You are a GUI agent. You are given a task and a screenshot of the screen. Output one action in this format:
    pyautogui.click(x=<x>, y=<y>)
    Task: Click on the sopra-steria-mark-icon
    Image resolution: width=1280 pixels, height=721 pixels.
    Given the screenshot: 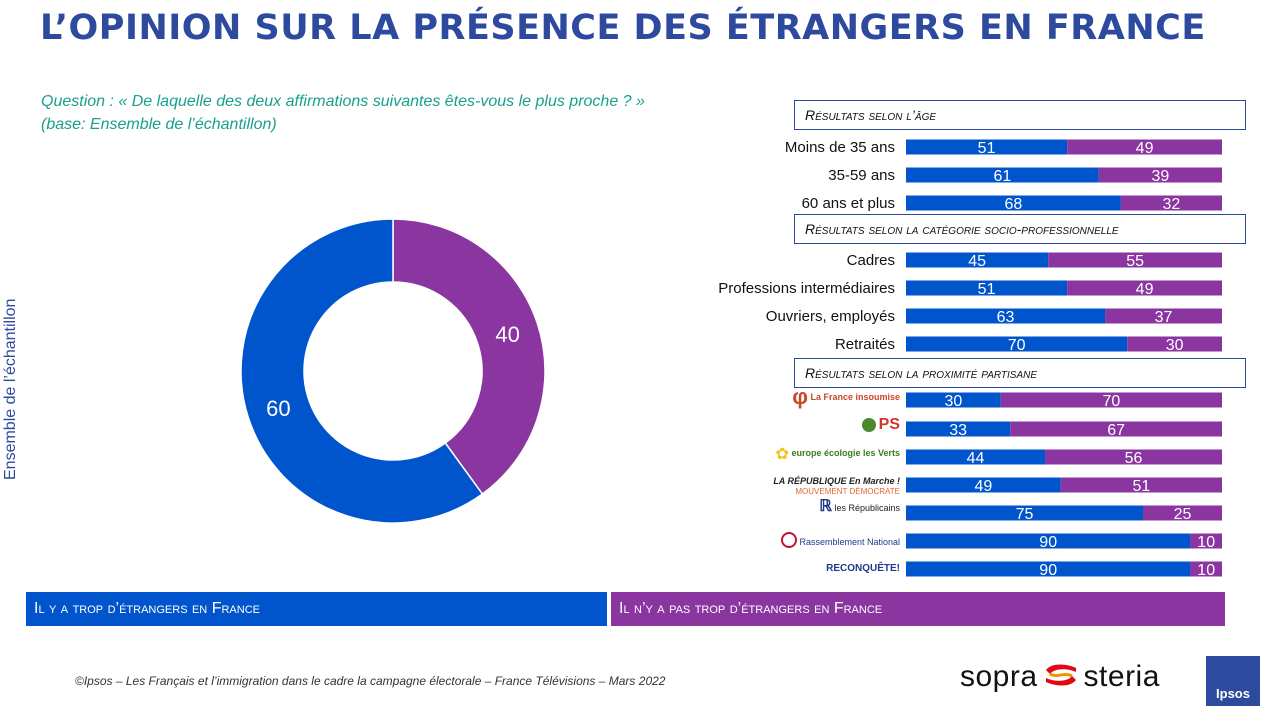 What is the action you would take?
    pyautogui.click(x=1060, y=675)
    